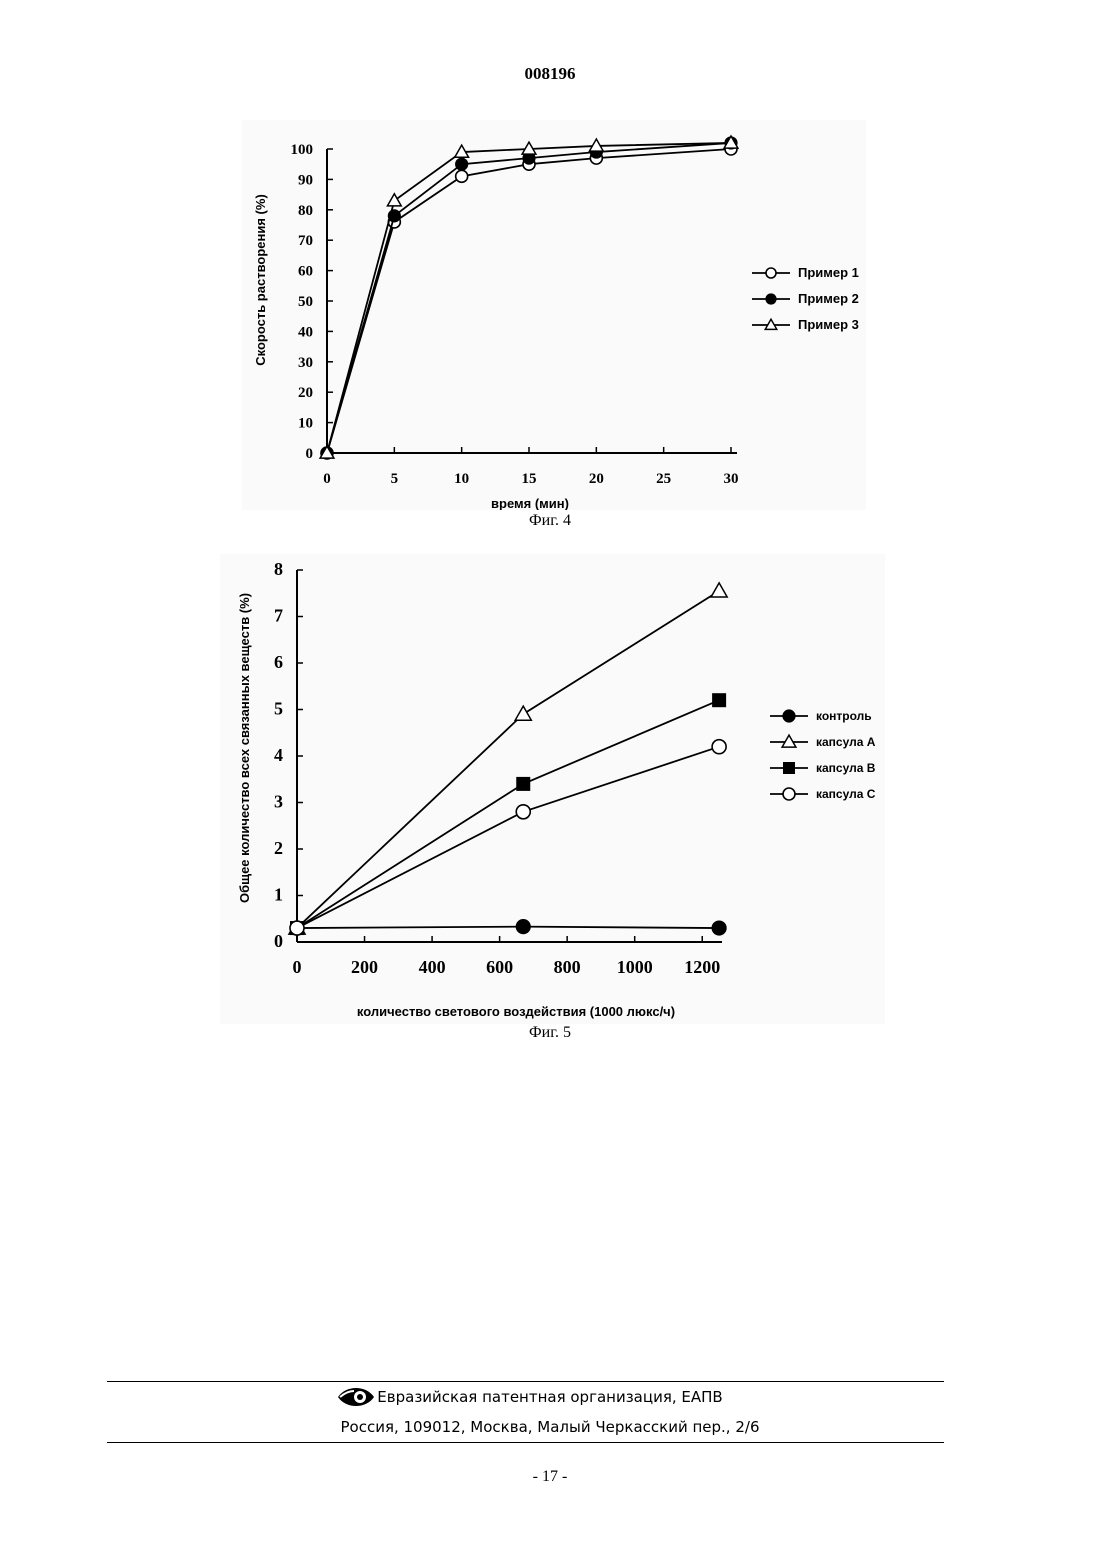 Image resolution: width=1100 pixels, height=1556 pixels. What do you see at coordinates (278, 616) in the screenshot?
I see `y-tick-label: 7` at bounding box center [278, 616].